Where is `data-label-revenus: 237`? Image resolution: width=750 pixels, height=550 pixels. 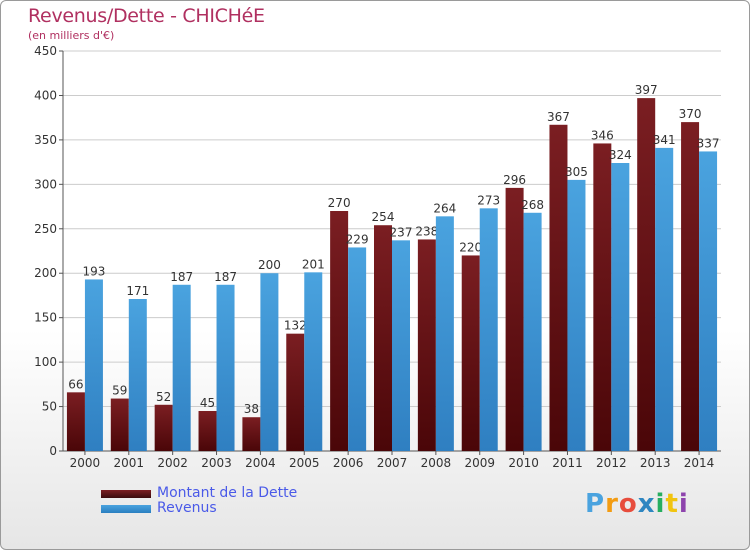
data-label-revenus: 237 is located at coordinates (401, 232).